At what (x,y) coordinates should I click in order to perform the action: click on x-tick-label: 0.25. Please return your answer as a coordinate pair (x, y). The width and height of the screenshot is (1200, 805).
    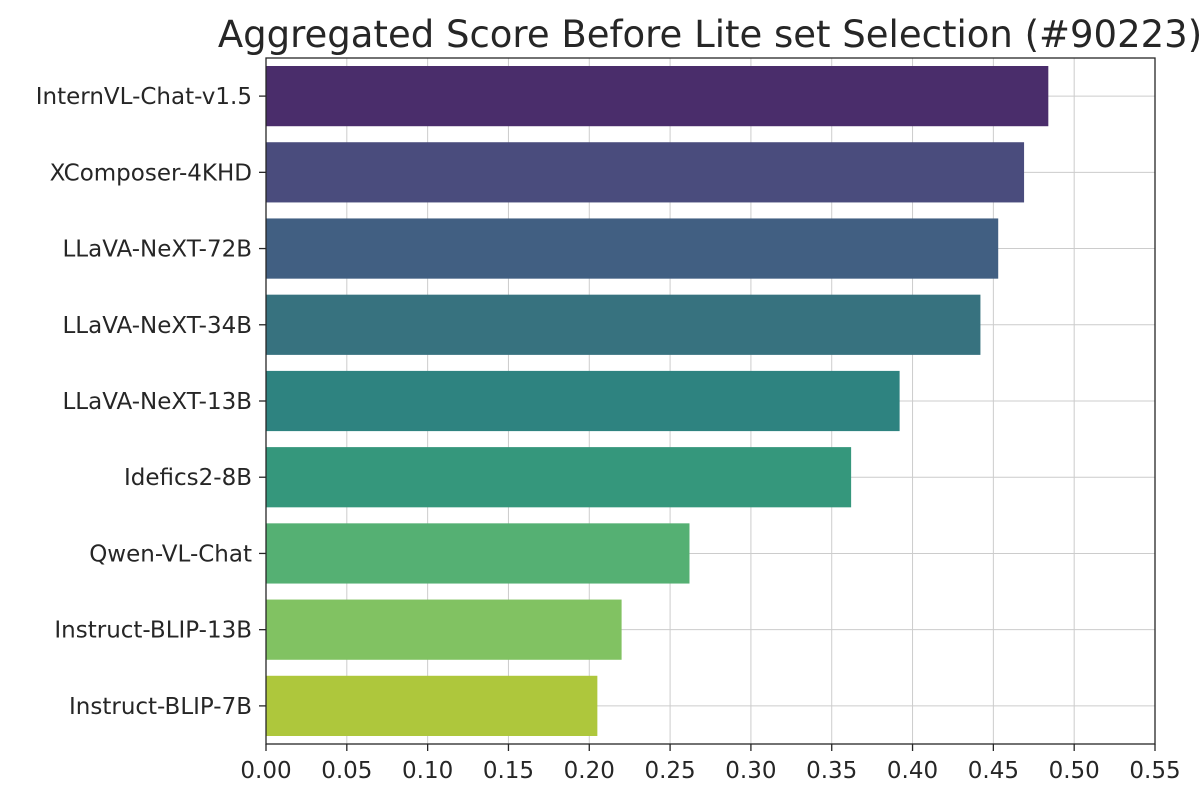
    Looking at the image, I should click on (669, 771).